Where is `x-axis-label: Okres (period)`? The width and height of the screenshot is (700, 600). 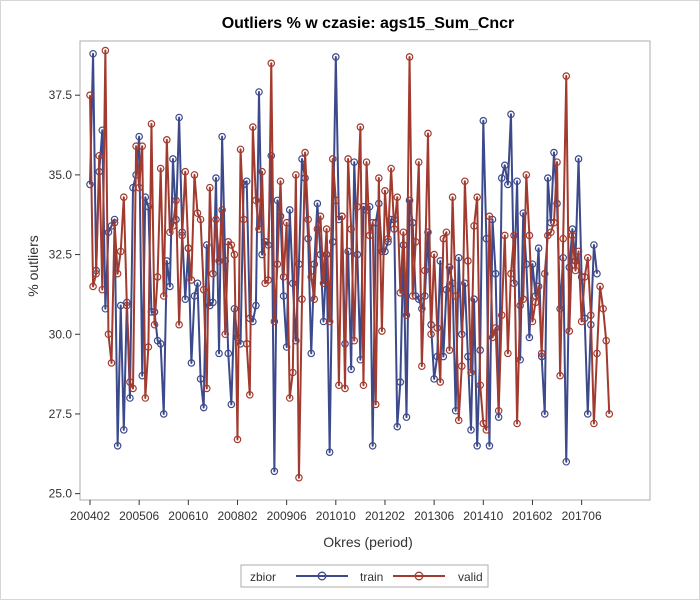
x-axis-label: Okres (period) is located at coordinates (367, 542).